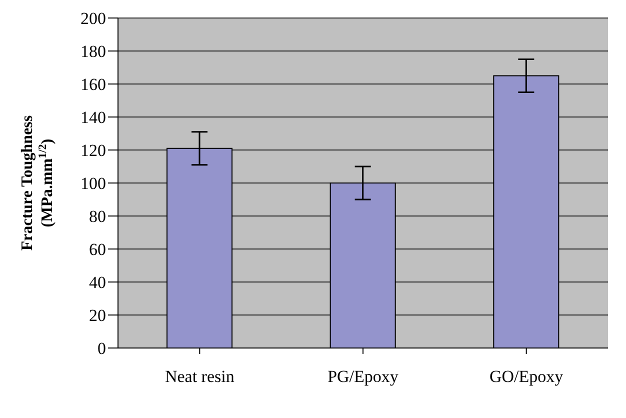 The image size is (626, 418). What do you see at coordinates (93, 118) in the screenshot?
I see `y-tick-label: 140` at bounding box center [93, 118].